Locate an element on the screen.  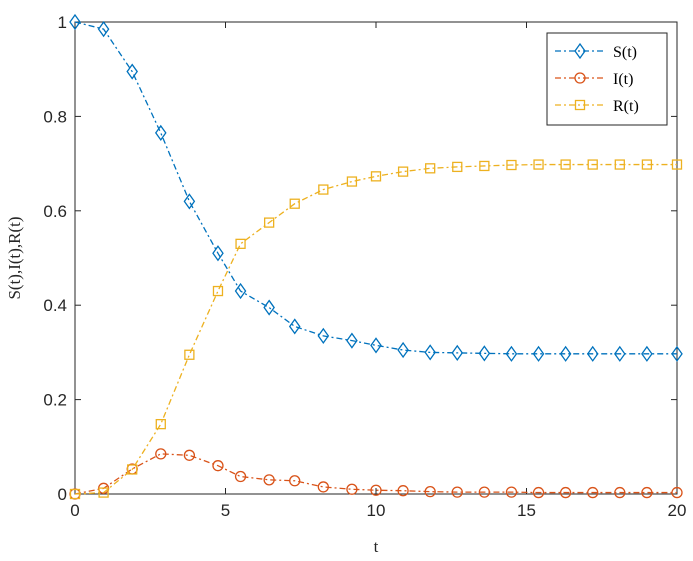
y-axis-label: S(t),I(t),R(t) is located at coordinates (14, 257).